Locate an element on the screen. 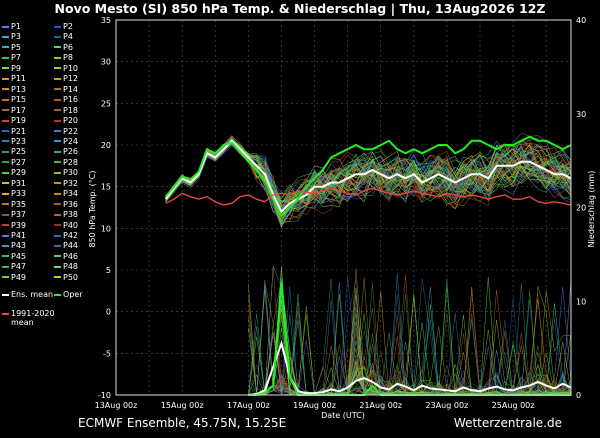 The height and width of the screenshot is (438, 600). legend-label: P42 is located at coordinates (71, 235).